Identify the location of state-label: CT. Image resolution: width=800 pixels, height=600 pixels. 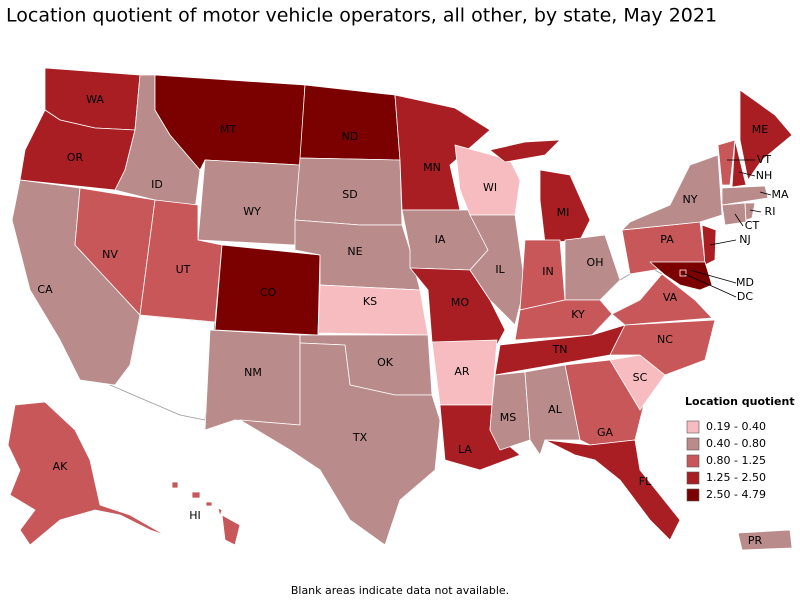
(752, 225).